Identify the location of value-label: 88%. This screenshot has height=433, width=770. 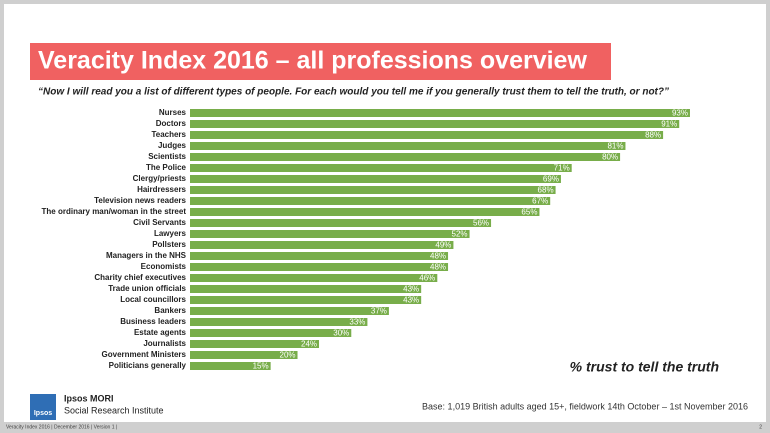
(653, 135).